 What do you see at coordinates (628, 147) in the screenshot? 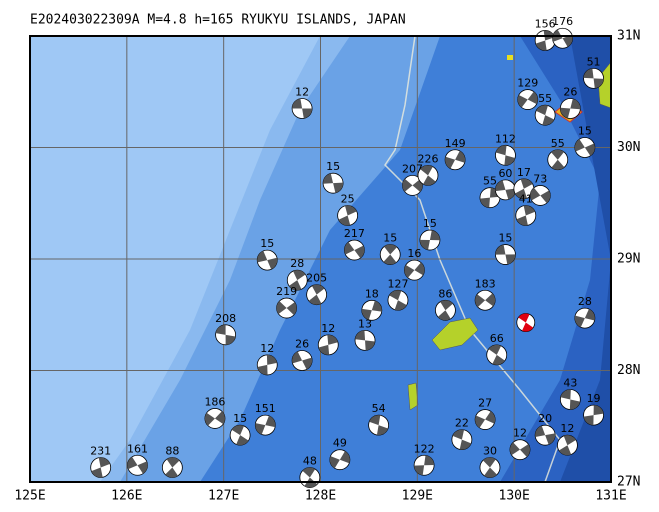
I see `y-tick-label: 30N` at bounding box center [628, 147].